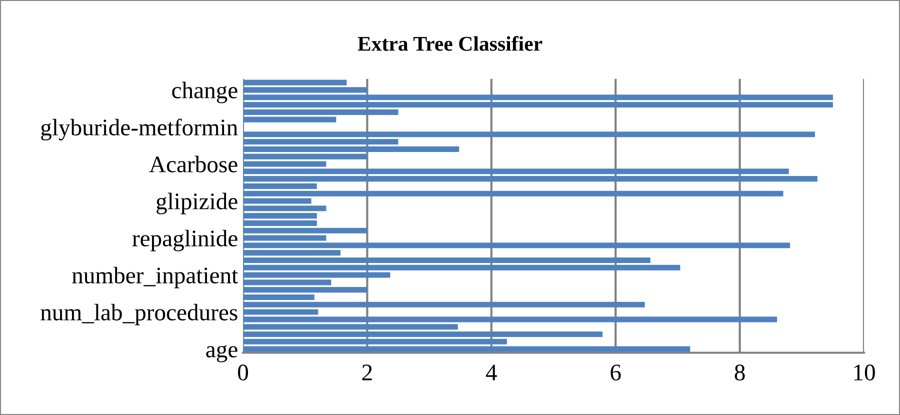  I want to click on y-tick-label: num_lab_procedures, so click(139, 315).